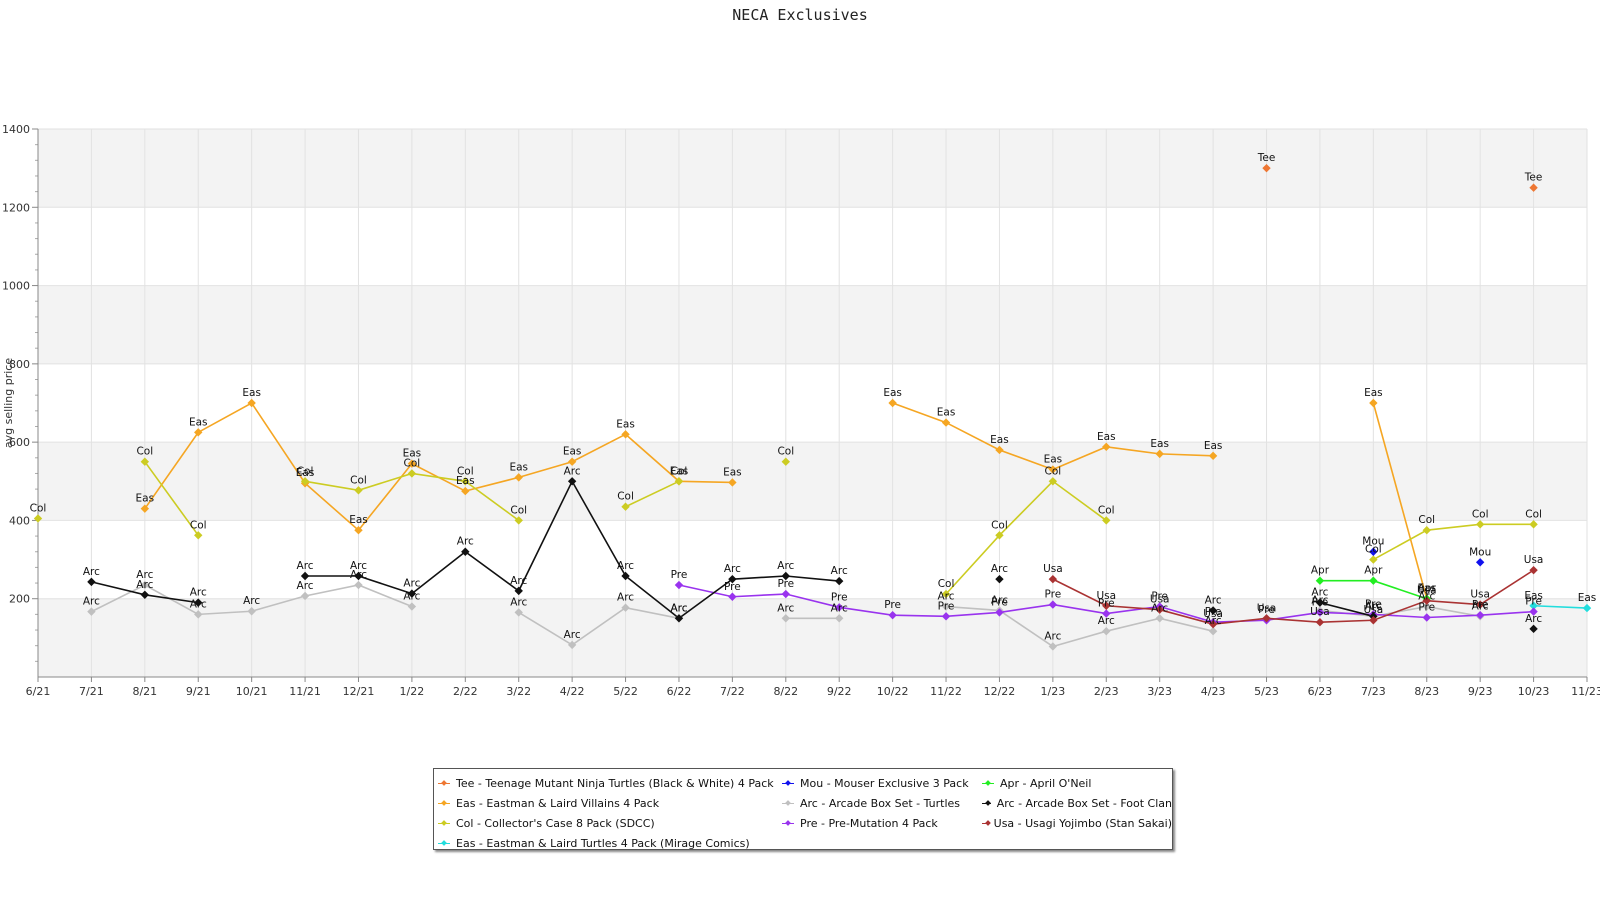  I want to click on legend-item: Eas - Eastman & Laird Villains 4 Pack, so click(610, 803).